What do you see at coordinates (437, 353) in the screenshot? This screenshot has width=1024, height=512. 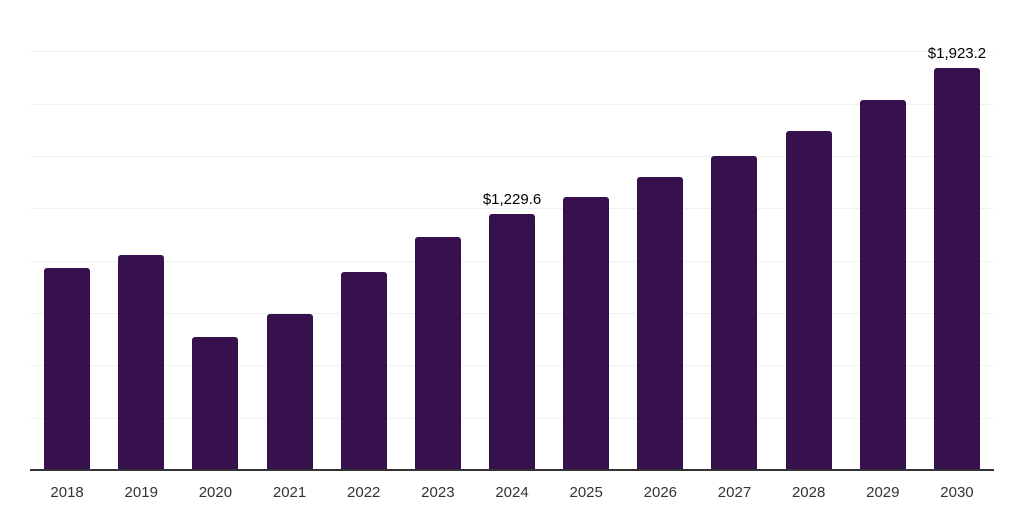 I see `bar-2023` at bounding box center [437, 353].